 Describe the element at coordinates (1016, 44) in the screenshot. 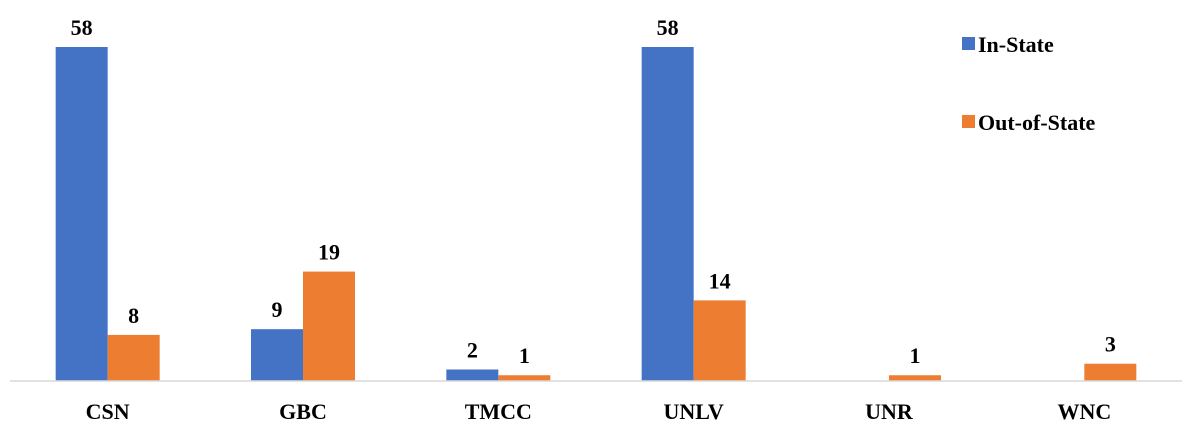

I see `legend-label-in-state: In-State` at that location.